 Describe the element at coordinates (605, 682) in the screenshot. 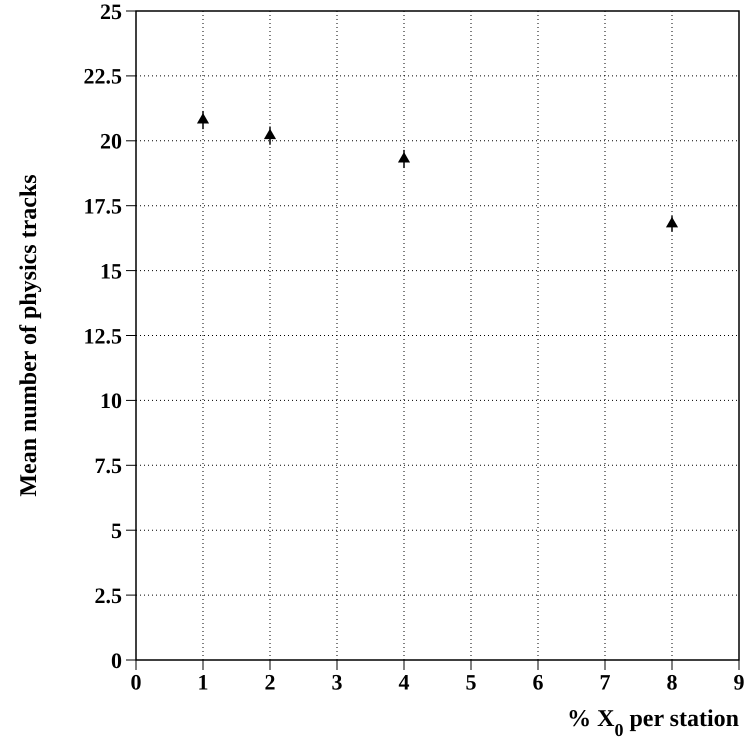

I see `x-tick-label: 7` at that location.